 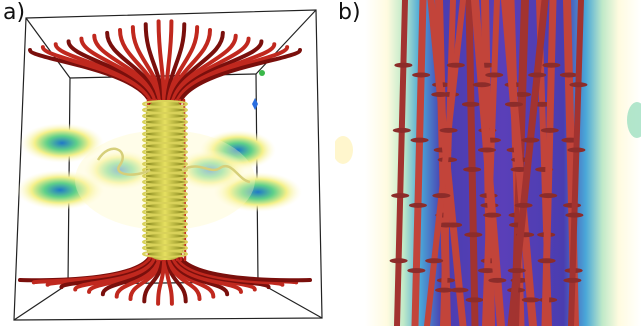 What do you see at coordinates (255, 104) in the screenshot?
I see `marker-blue` at bounding box center [255, 104].